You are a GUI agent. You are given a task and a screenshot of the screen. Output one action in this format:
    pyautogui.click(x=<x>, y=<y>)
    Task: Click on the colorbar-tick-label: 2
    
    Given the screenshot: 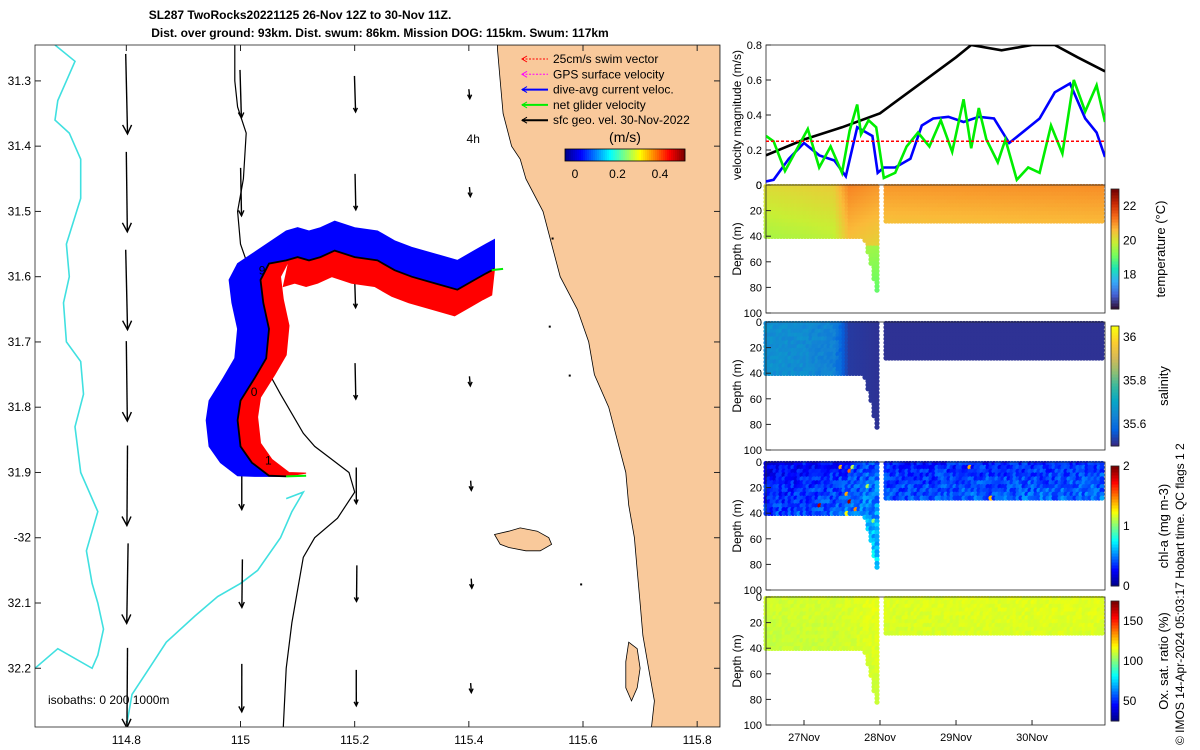 What is the action you would take?
    pyautogui.click(x=1126, y=466)
    